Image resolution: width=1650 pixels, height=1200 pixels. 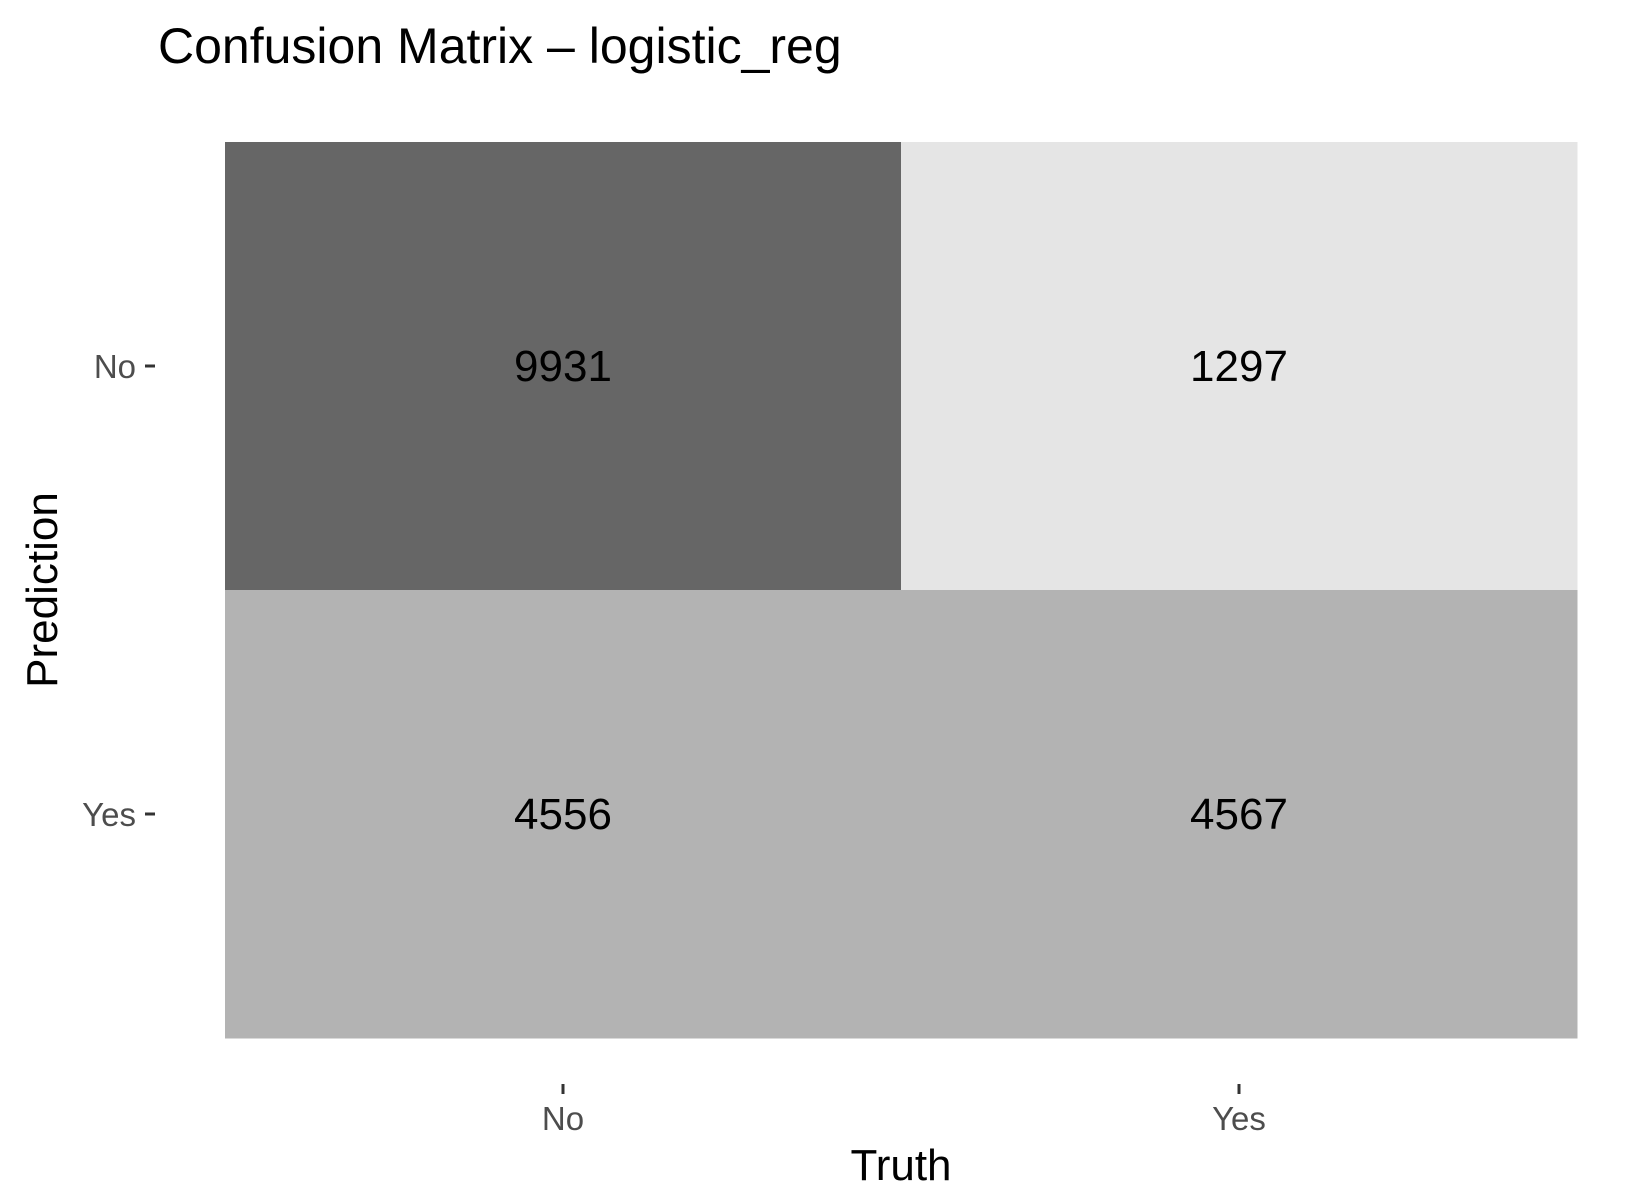 What do you see at coordinates (109, 814) in the screenshot?
I see `y-tick-label: Yes` at bounding box center [109, 814].